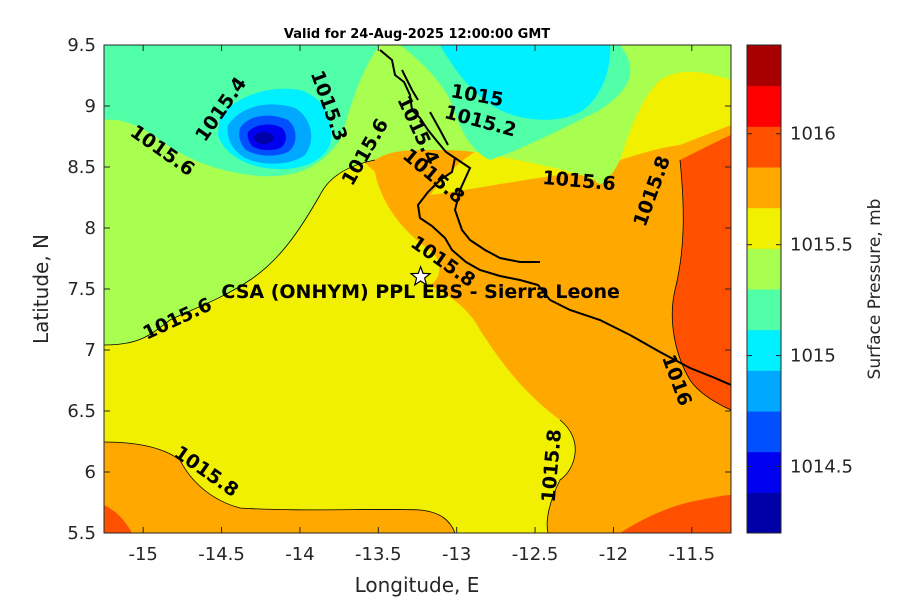 The image size is (900, 600). What do you see at coordinates (378, 554) in the screenshot?
I see `x-tick-label: -13.5` at bounding box center [378, 554].